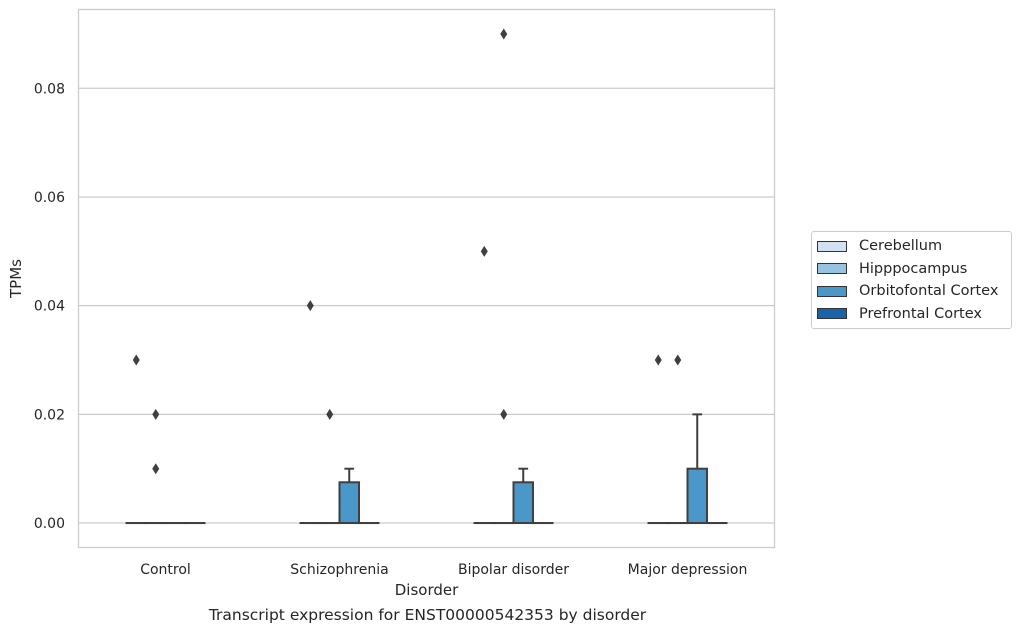 The height and width of the screenshot is (634, 1023). I want to click on x-tick-label: Bipolar disorder, so click(513, 570).